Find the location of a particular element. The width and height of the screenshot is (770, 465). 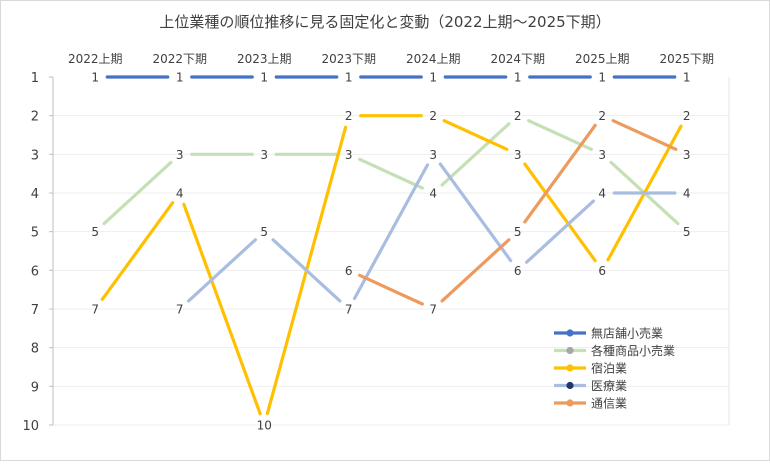

x-tick-label: 2022下期 is located at coordinates (179, 59).